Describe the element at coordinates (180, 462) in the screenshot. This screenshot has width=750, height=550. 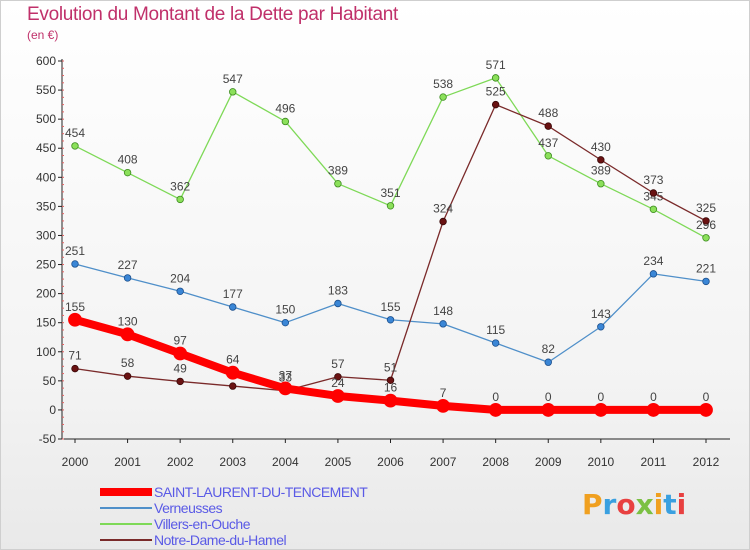
I see `x-tick-label: 2002` at that location.